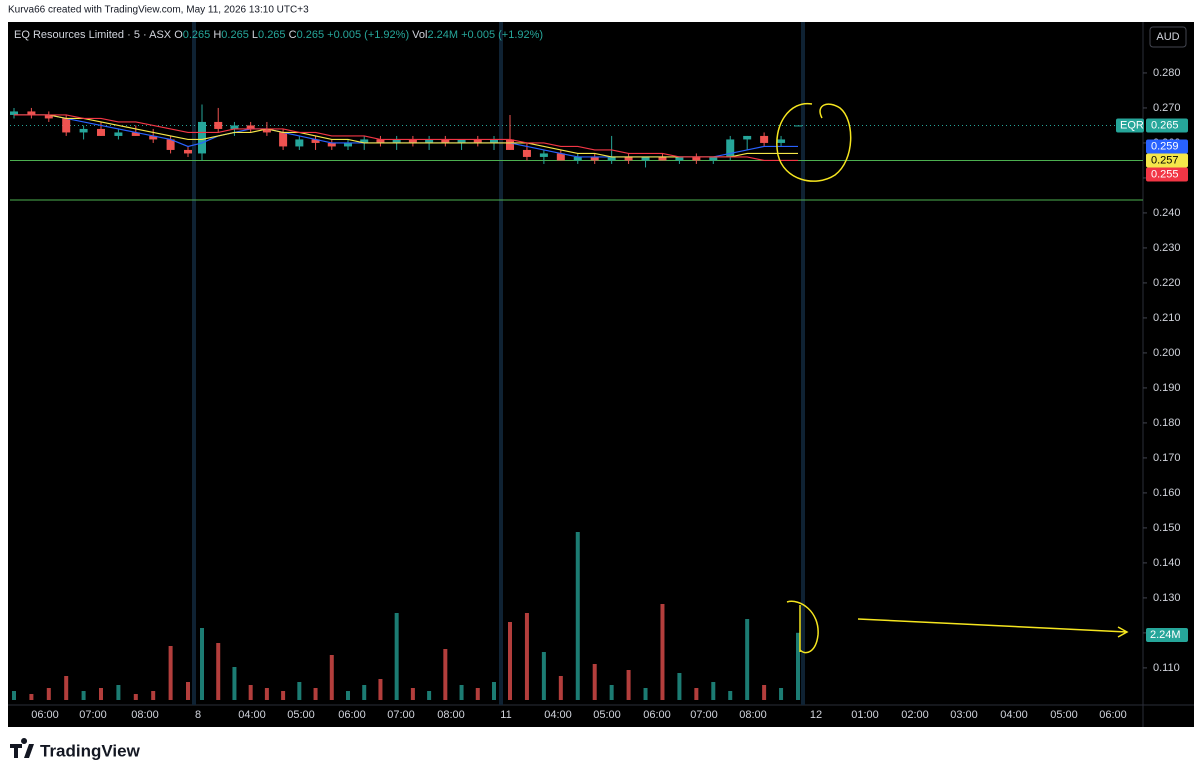 Image resolution: width=1200 pixels, height=777 pixels. Describe the element at coordinates (93, 35) in the screenshot. I see `legend-title: EQ Resources Limited · 5 · ASX` at that location.